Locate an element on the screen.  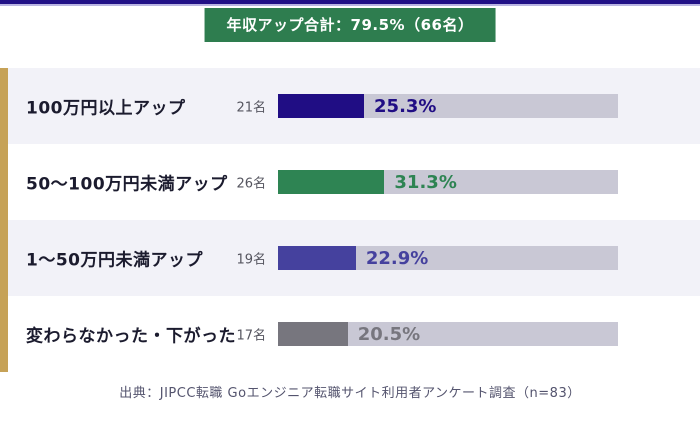
percent-label: 20.5% is located at coordinates (389, 334).